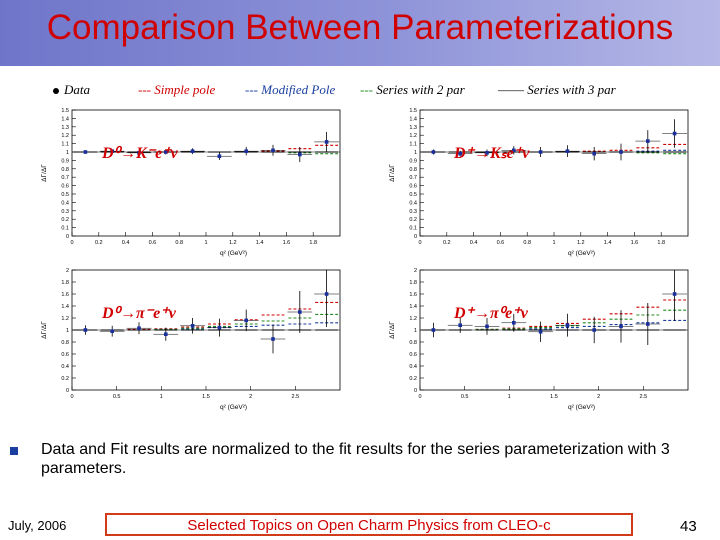 This screenshot has height=540, width=720. I want to click on y-tick-label: 1.1, so click(413, 145).